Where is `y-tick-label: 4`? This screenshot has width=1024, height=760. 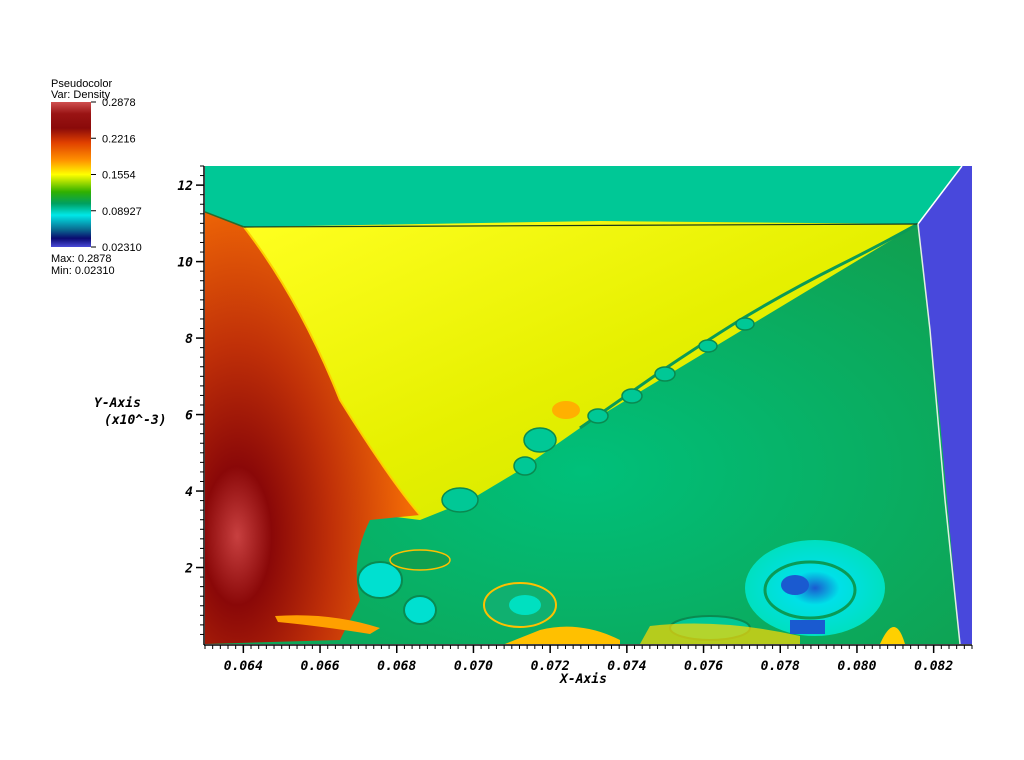 y-tick-label: 4 is located at coordinates (189, 492).